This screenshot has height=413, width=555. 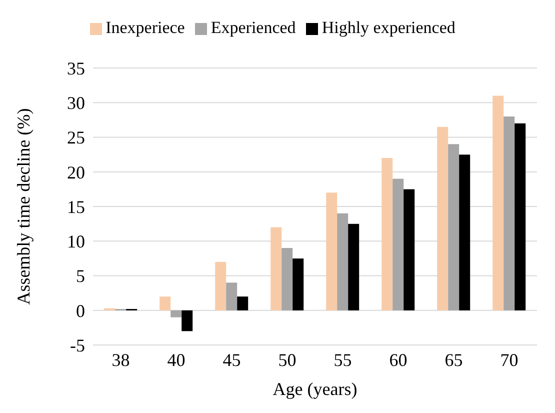 I want to click on y-tick-label: 5, so click(x=80, y=276).